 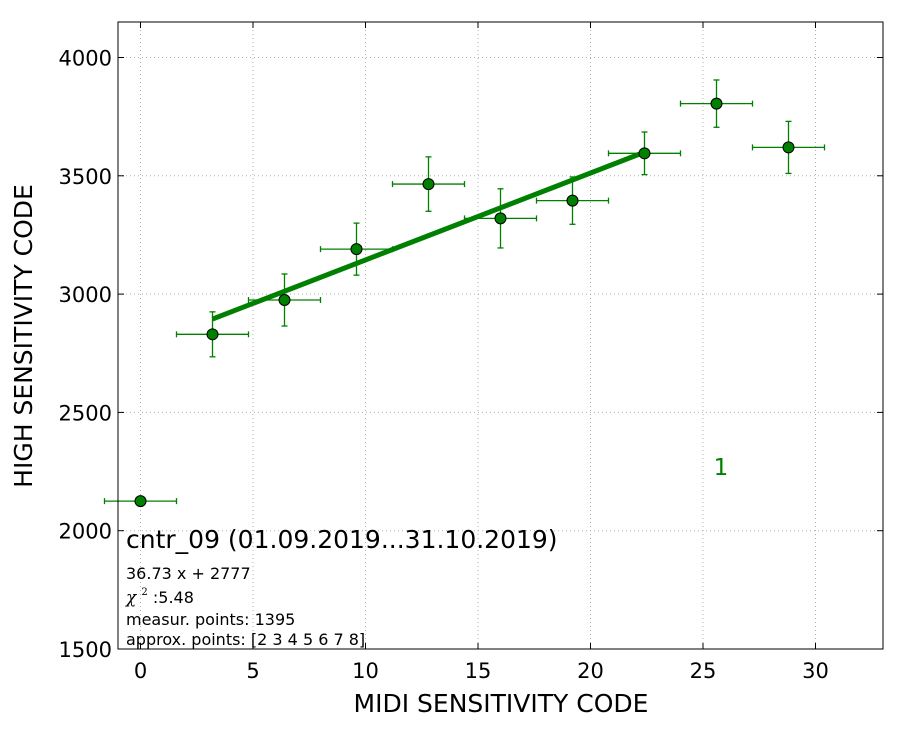 I want to click on measur-points-label: measur. points: 1395, so click(x=210, y=619).